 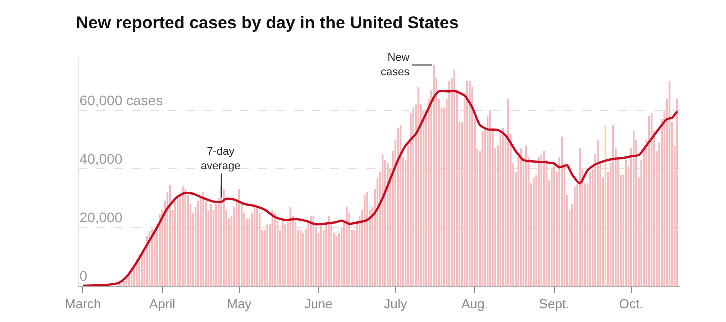 I want to click on y-tick-label: 40,000, so click(x=101, y=158).